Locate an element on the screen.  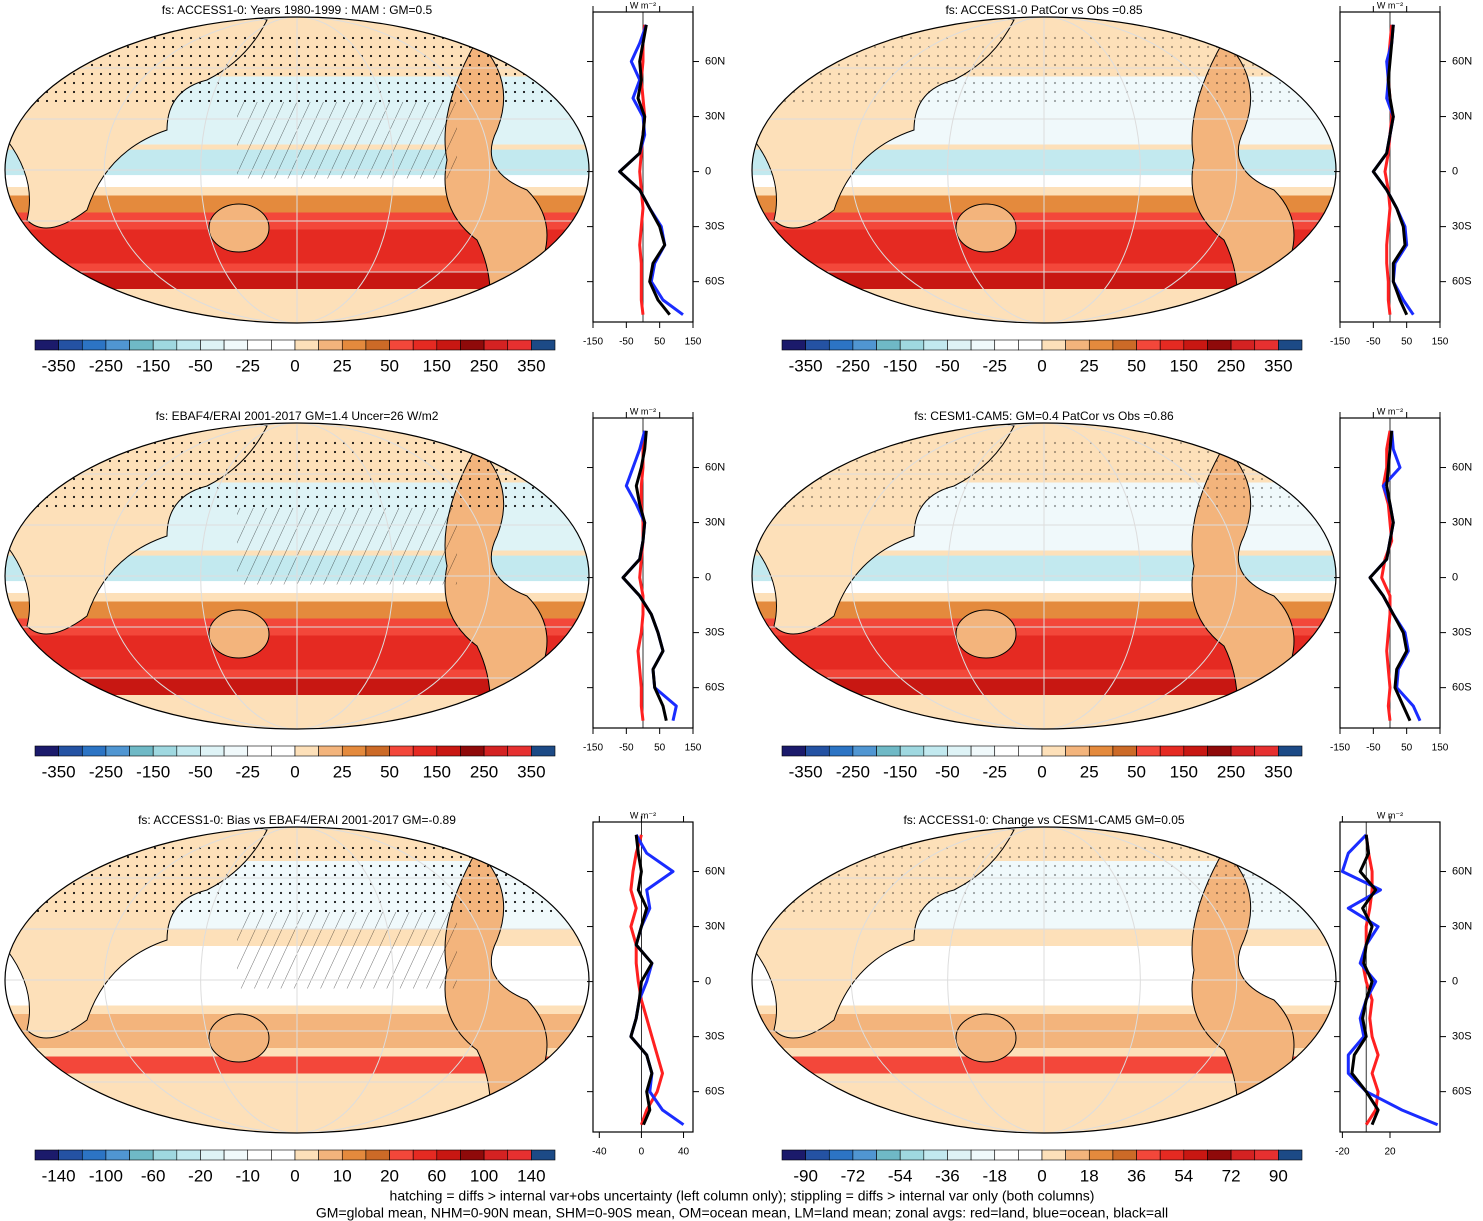
zonal-frame is located at coordinates (1390, 977).